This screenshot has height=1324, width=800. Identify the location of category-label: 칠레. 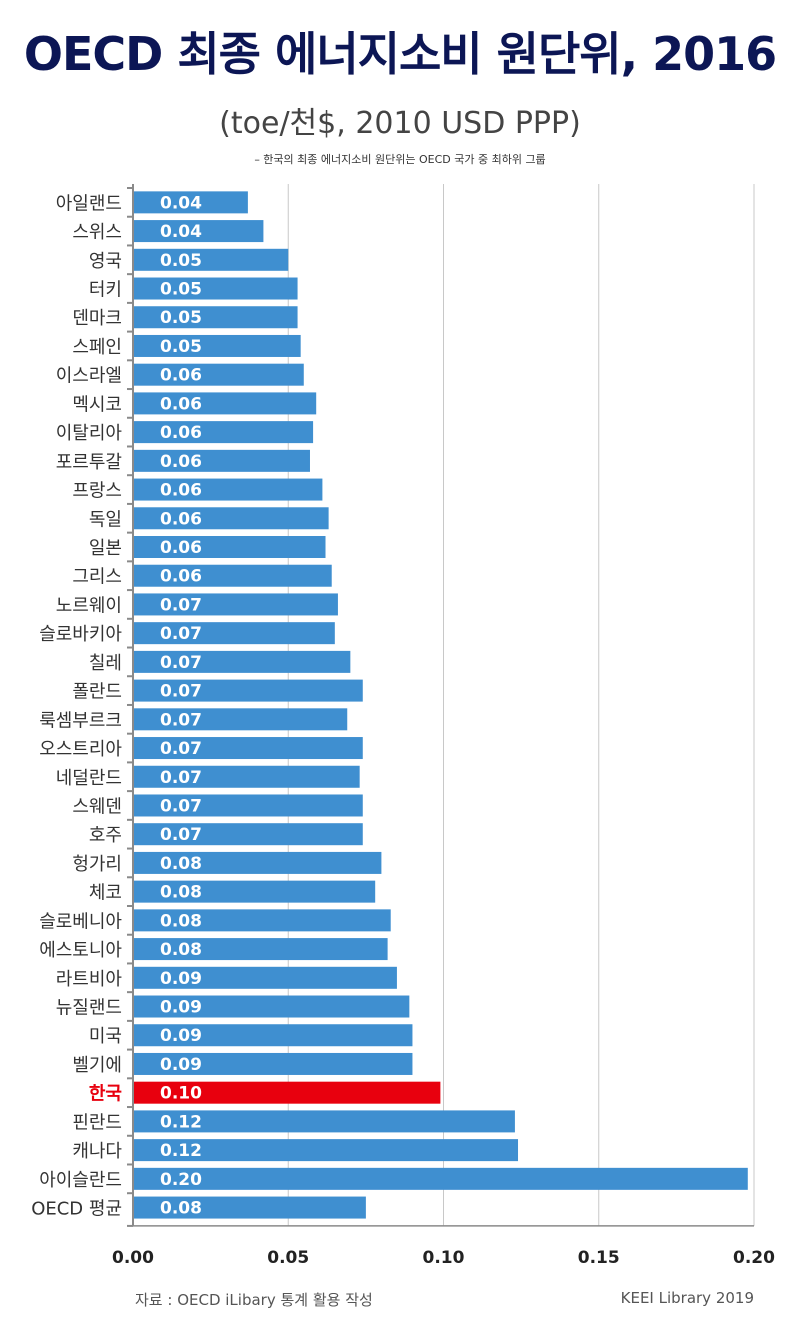
(105, 663).